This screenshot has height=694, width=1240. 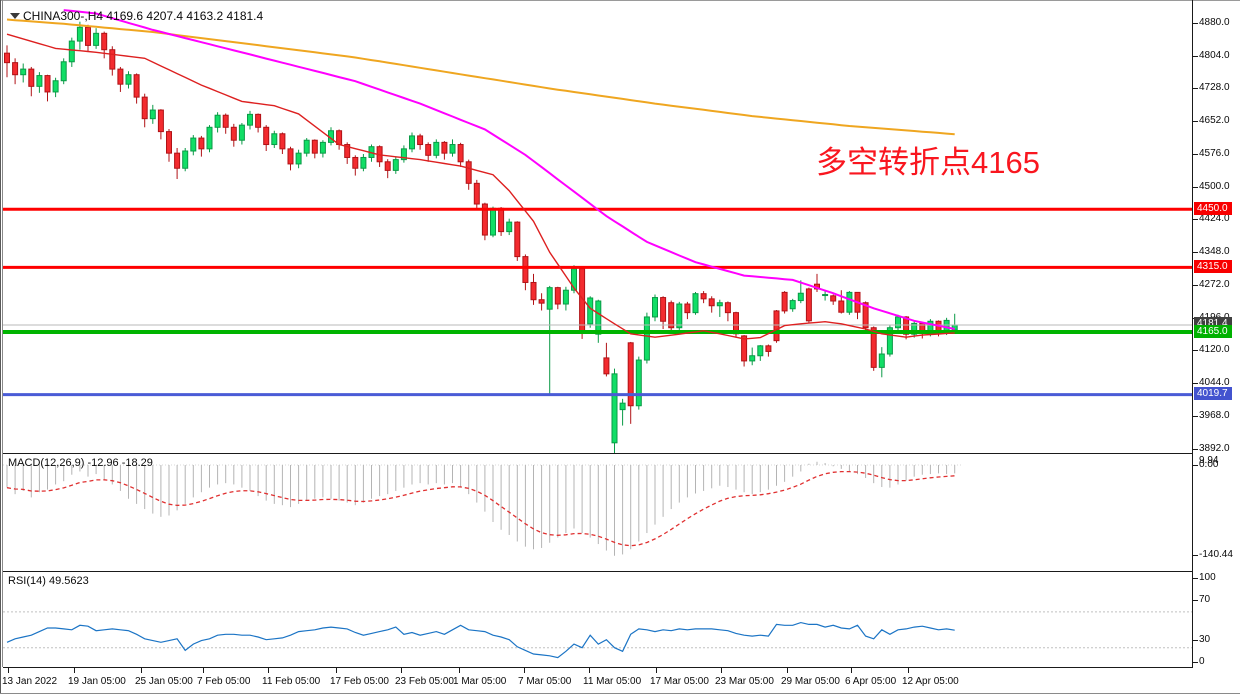 What do you see at coordinates (930, 681) in the screenshot?
I see `time-axis-label: 12 Apr 05:00` at bounding box center [930, 681].